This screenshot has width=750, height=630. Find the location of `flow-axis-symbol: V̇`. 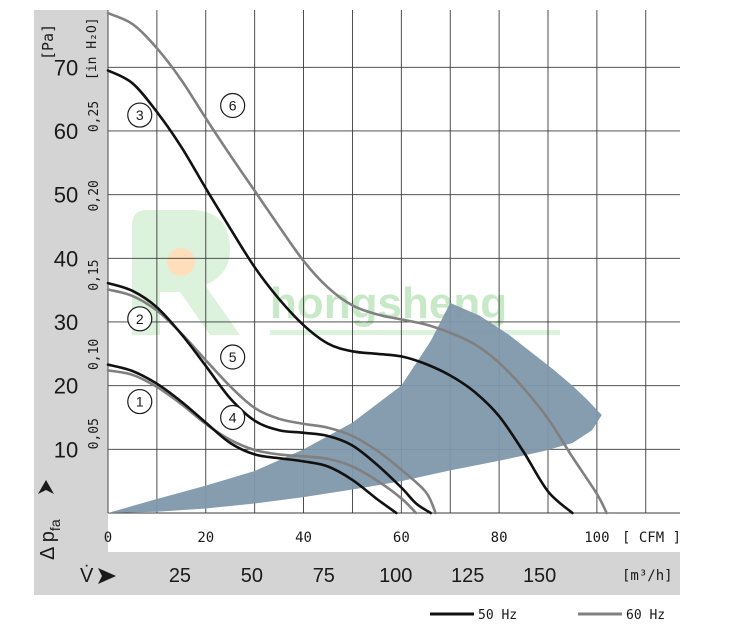

flow-axis-symbol: V̇ is located at coordinates (87, 576).